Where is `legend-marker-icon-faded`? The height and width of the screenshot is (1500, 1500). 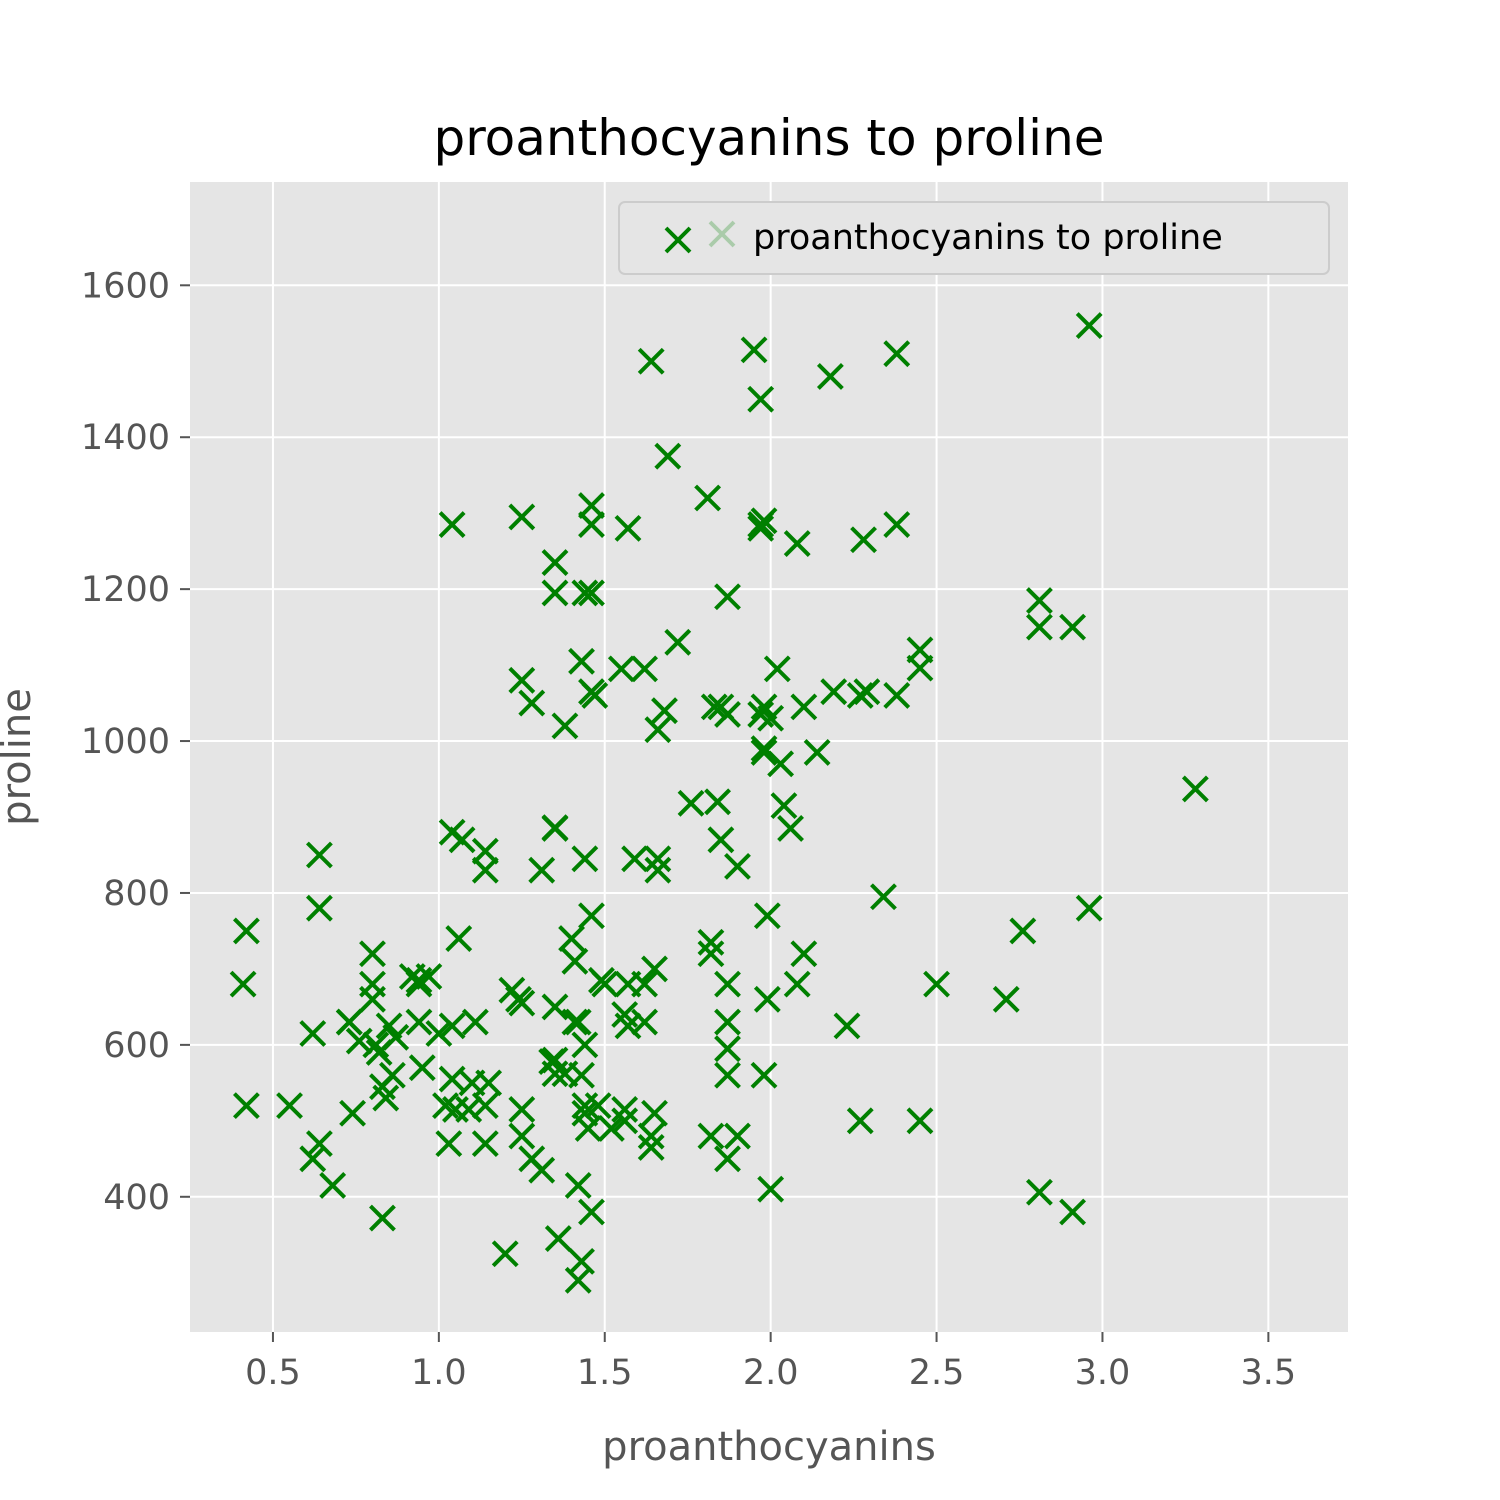 legend-marker-icon-faded is located at coordinates (722, 234).